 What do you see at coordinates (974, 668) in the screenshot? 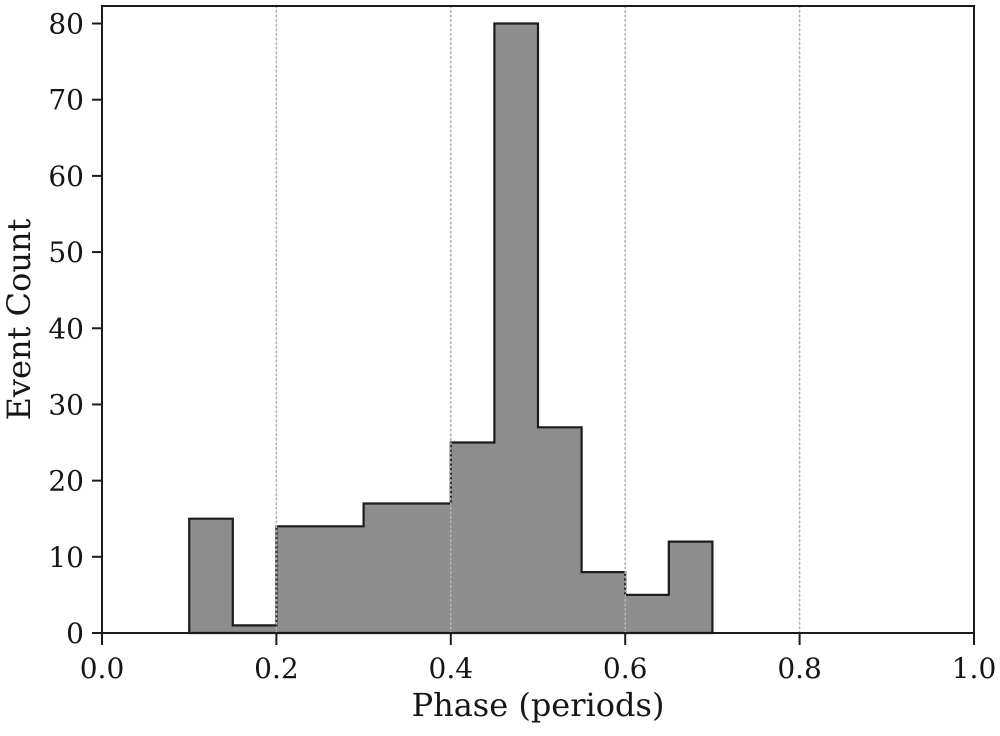
I see `x-tick-label: 1.0` at bounding box center [974, 668].